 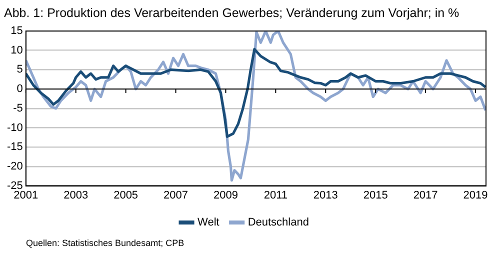 I want to click on chart-title: Abb. 1: Produktion des Verarbeitenden Gewerbes; Veränderung zum Vorjahr; in %, so click(x=232, y=13).